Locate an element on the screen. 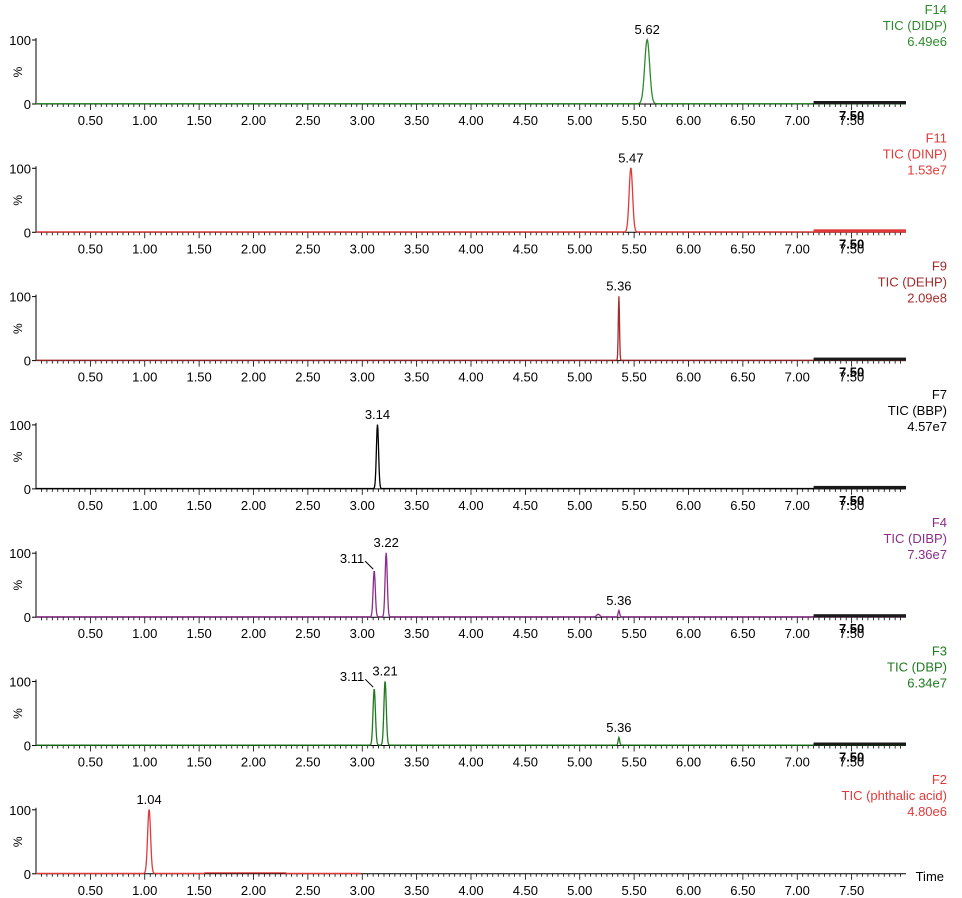 Image resolution: width=962 pixels, height=898 pixels. peak-label: 5.47 is located at coordinates (630, 157).